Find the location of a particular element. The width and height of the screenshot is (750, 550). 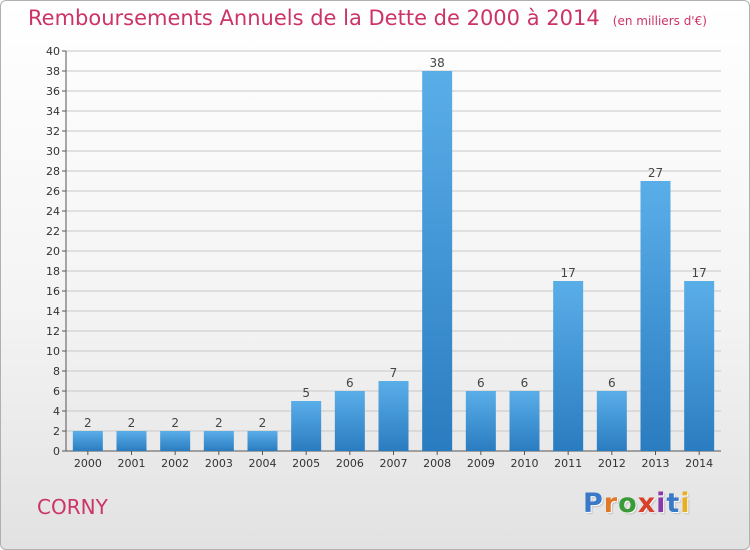

x-tick-label-2001: 2001 is located at coordinates (132, 463).